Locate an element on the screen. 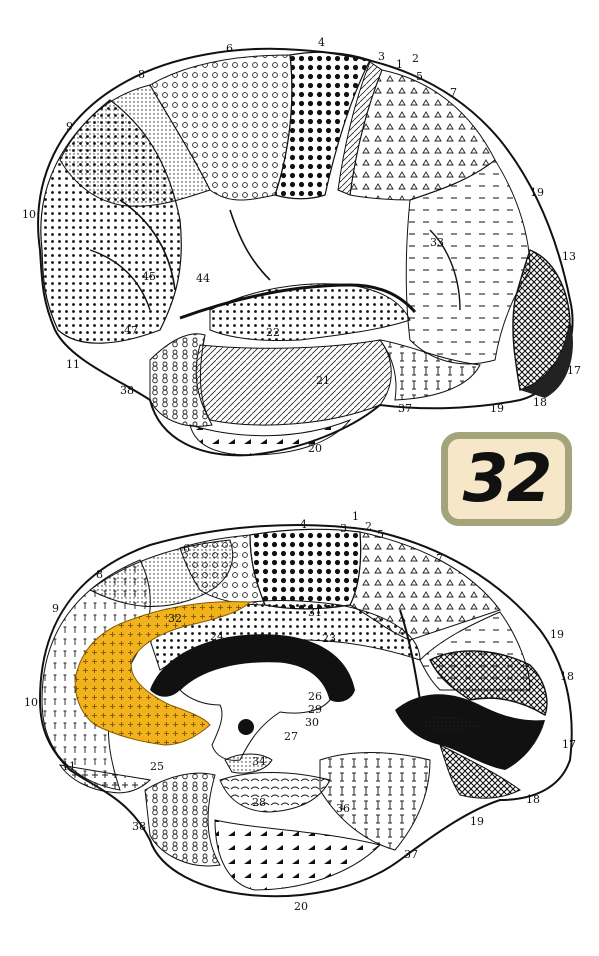 The height and width of the screenshot is (956, 599). lateral-label-22: 22 is located at coordinates (273, 332).